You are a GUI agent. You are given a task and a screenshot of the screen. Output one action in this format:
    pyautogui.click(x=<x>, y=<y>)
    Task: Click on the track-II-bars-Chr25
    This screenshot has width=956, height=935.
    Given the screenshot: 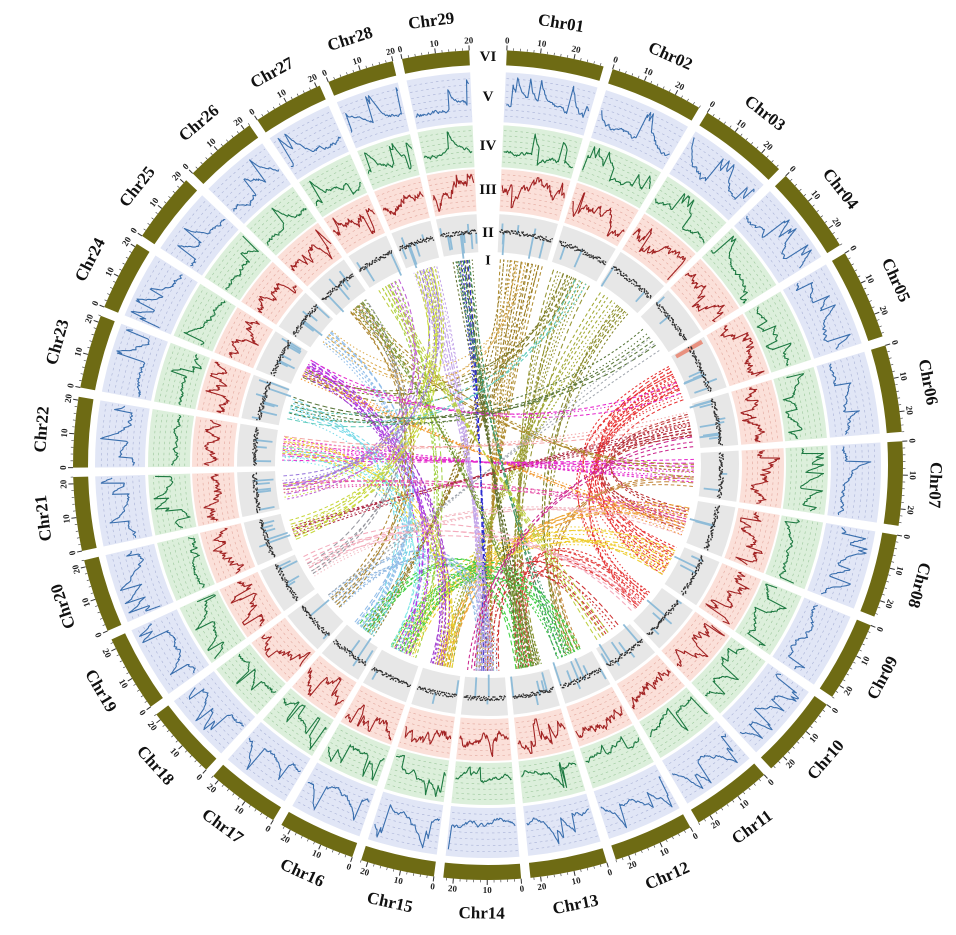 What is the action you would take?
    pyautogui.click(x=315, y=320)
    